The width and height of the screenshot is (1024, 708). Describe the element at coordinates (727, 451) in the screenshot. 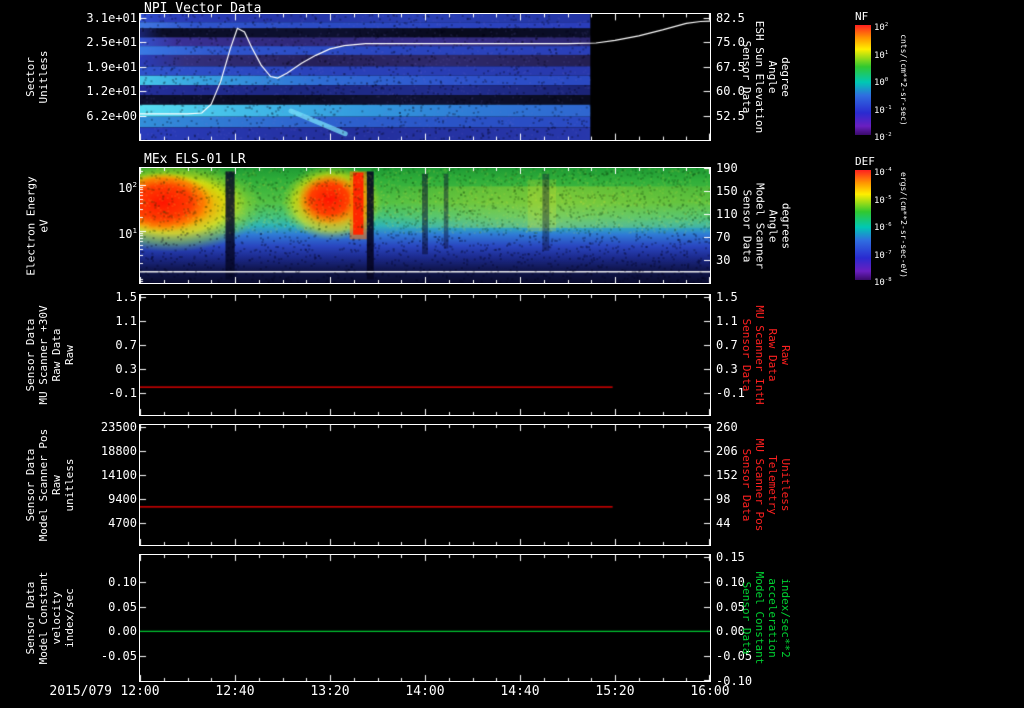

I see `y-tick-label-right: 206` at that location.